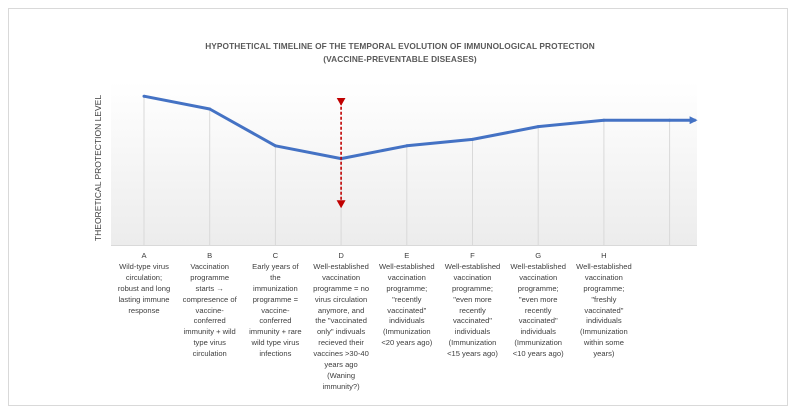  Describe the element at coordinates (209, 332) in the screenshot. I see `category-description-line: immunity + wild` at that location.